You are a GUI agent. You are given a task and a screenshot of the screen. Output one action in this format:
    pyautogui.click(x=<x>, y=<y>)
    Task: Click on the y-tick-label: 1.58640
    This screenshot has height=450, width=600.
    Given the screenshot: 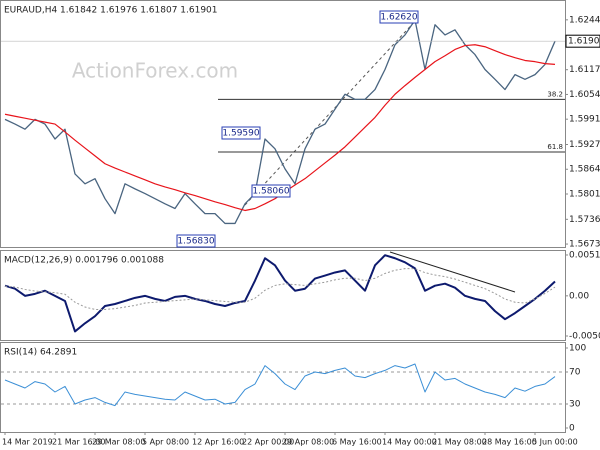 What is the action you would take?
    pyautogui.click(x=584, y=170)
    